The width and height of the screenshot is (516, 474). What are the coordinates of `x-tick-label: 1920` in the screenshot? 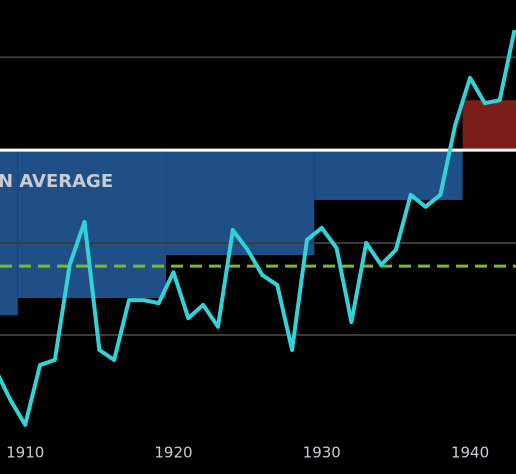 It's located at (173, 453).